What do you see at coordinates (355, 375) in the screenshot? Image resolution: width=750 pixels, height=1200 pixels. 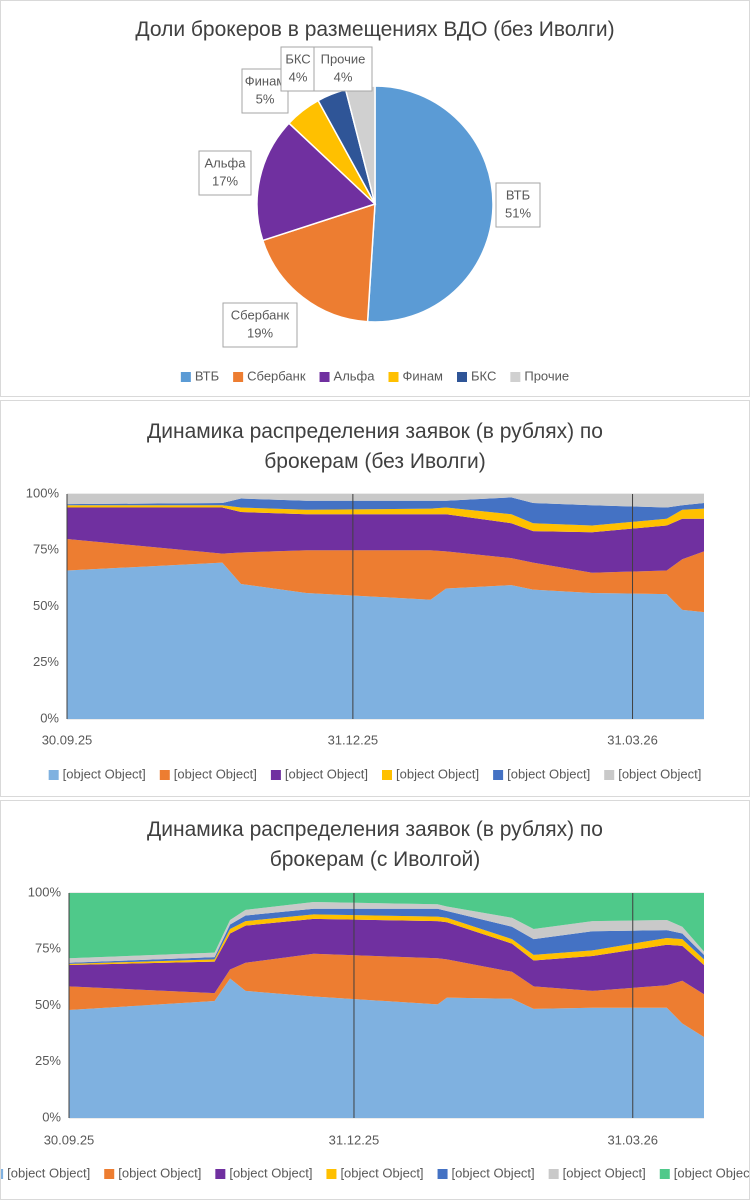 I see `legend-label: Альфа` at bounding box center [355, 375].